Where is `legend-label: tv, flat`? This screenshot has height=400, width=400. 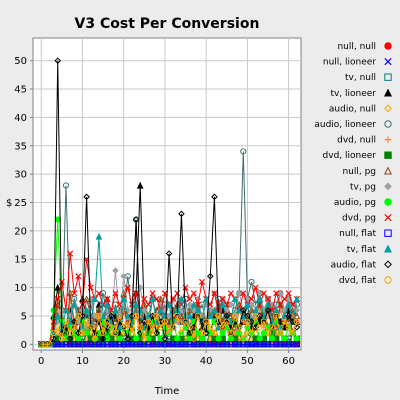 legend-label: tv, flat is located at coordinates (362, 250).